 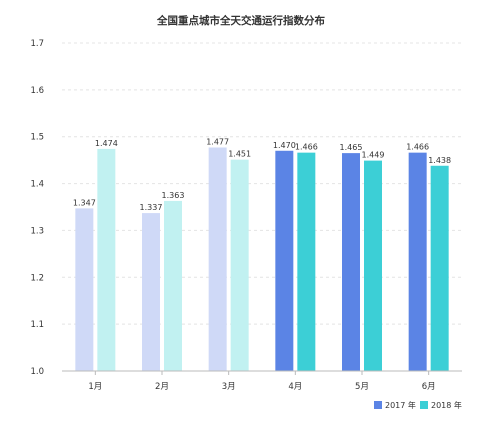 What do you see at coordinates (239, 154) in the screenshot?
I see `data-label: 1.451` at bounding box center [239, 154].